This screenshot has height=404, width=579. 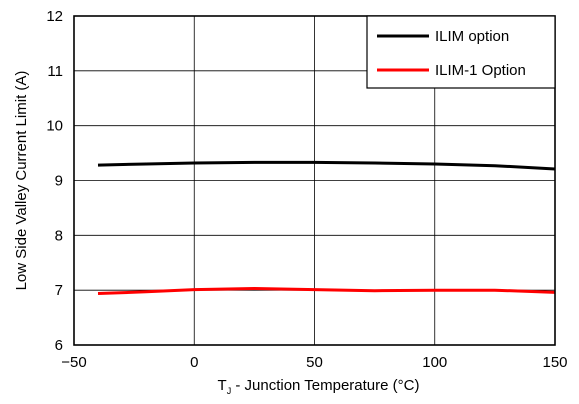 What do you see at coordinates (59, 290) in the screenshot?
I see `y-tick-label: 7` at bounding box center [59, 290].